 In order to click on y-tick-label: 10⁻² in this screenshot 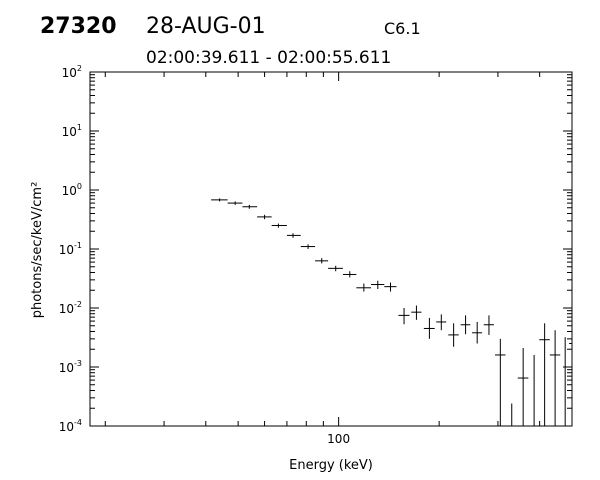, I will do `click(70, 308)`.